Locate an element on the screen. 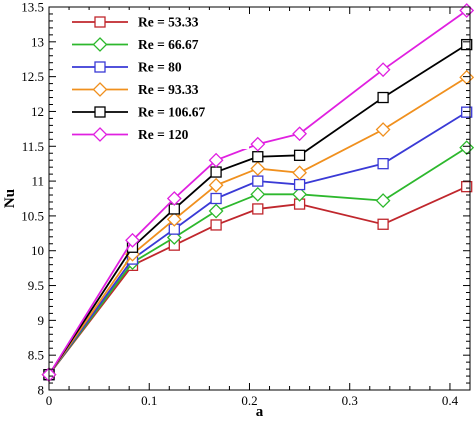 Image resolution: width=474 pixels, height=424 pixels. y-tick-label: 9.5 is located at coordinates (36, 285).